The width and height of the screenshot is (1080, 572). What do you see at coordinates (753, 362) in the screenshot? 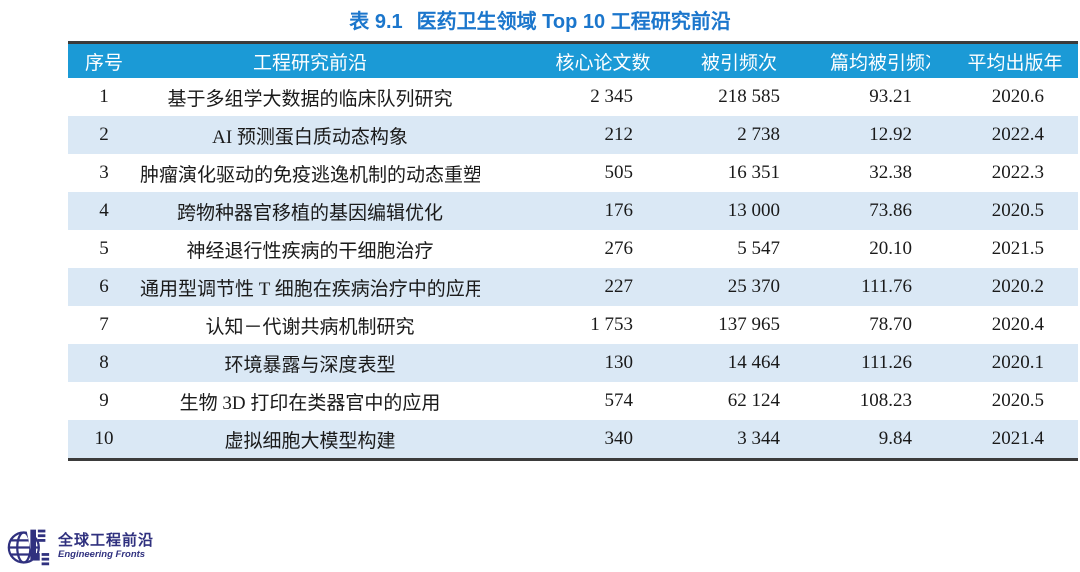
I see `cell-citations: 14 464` at bounding box center [753, 362].